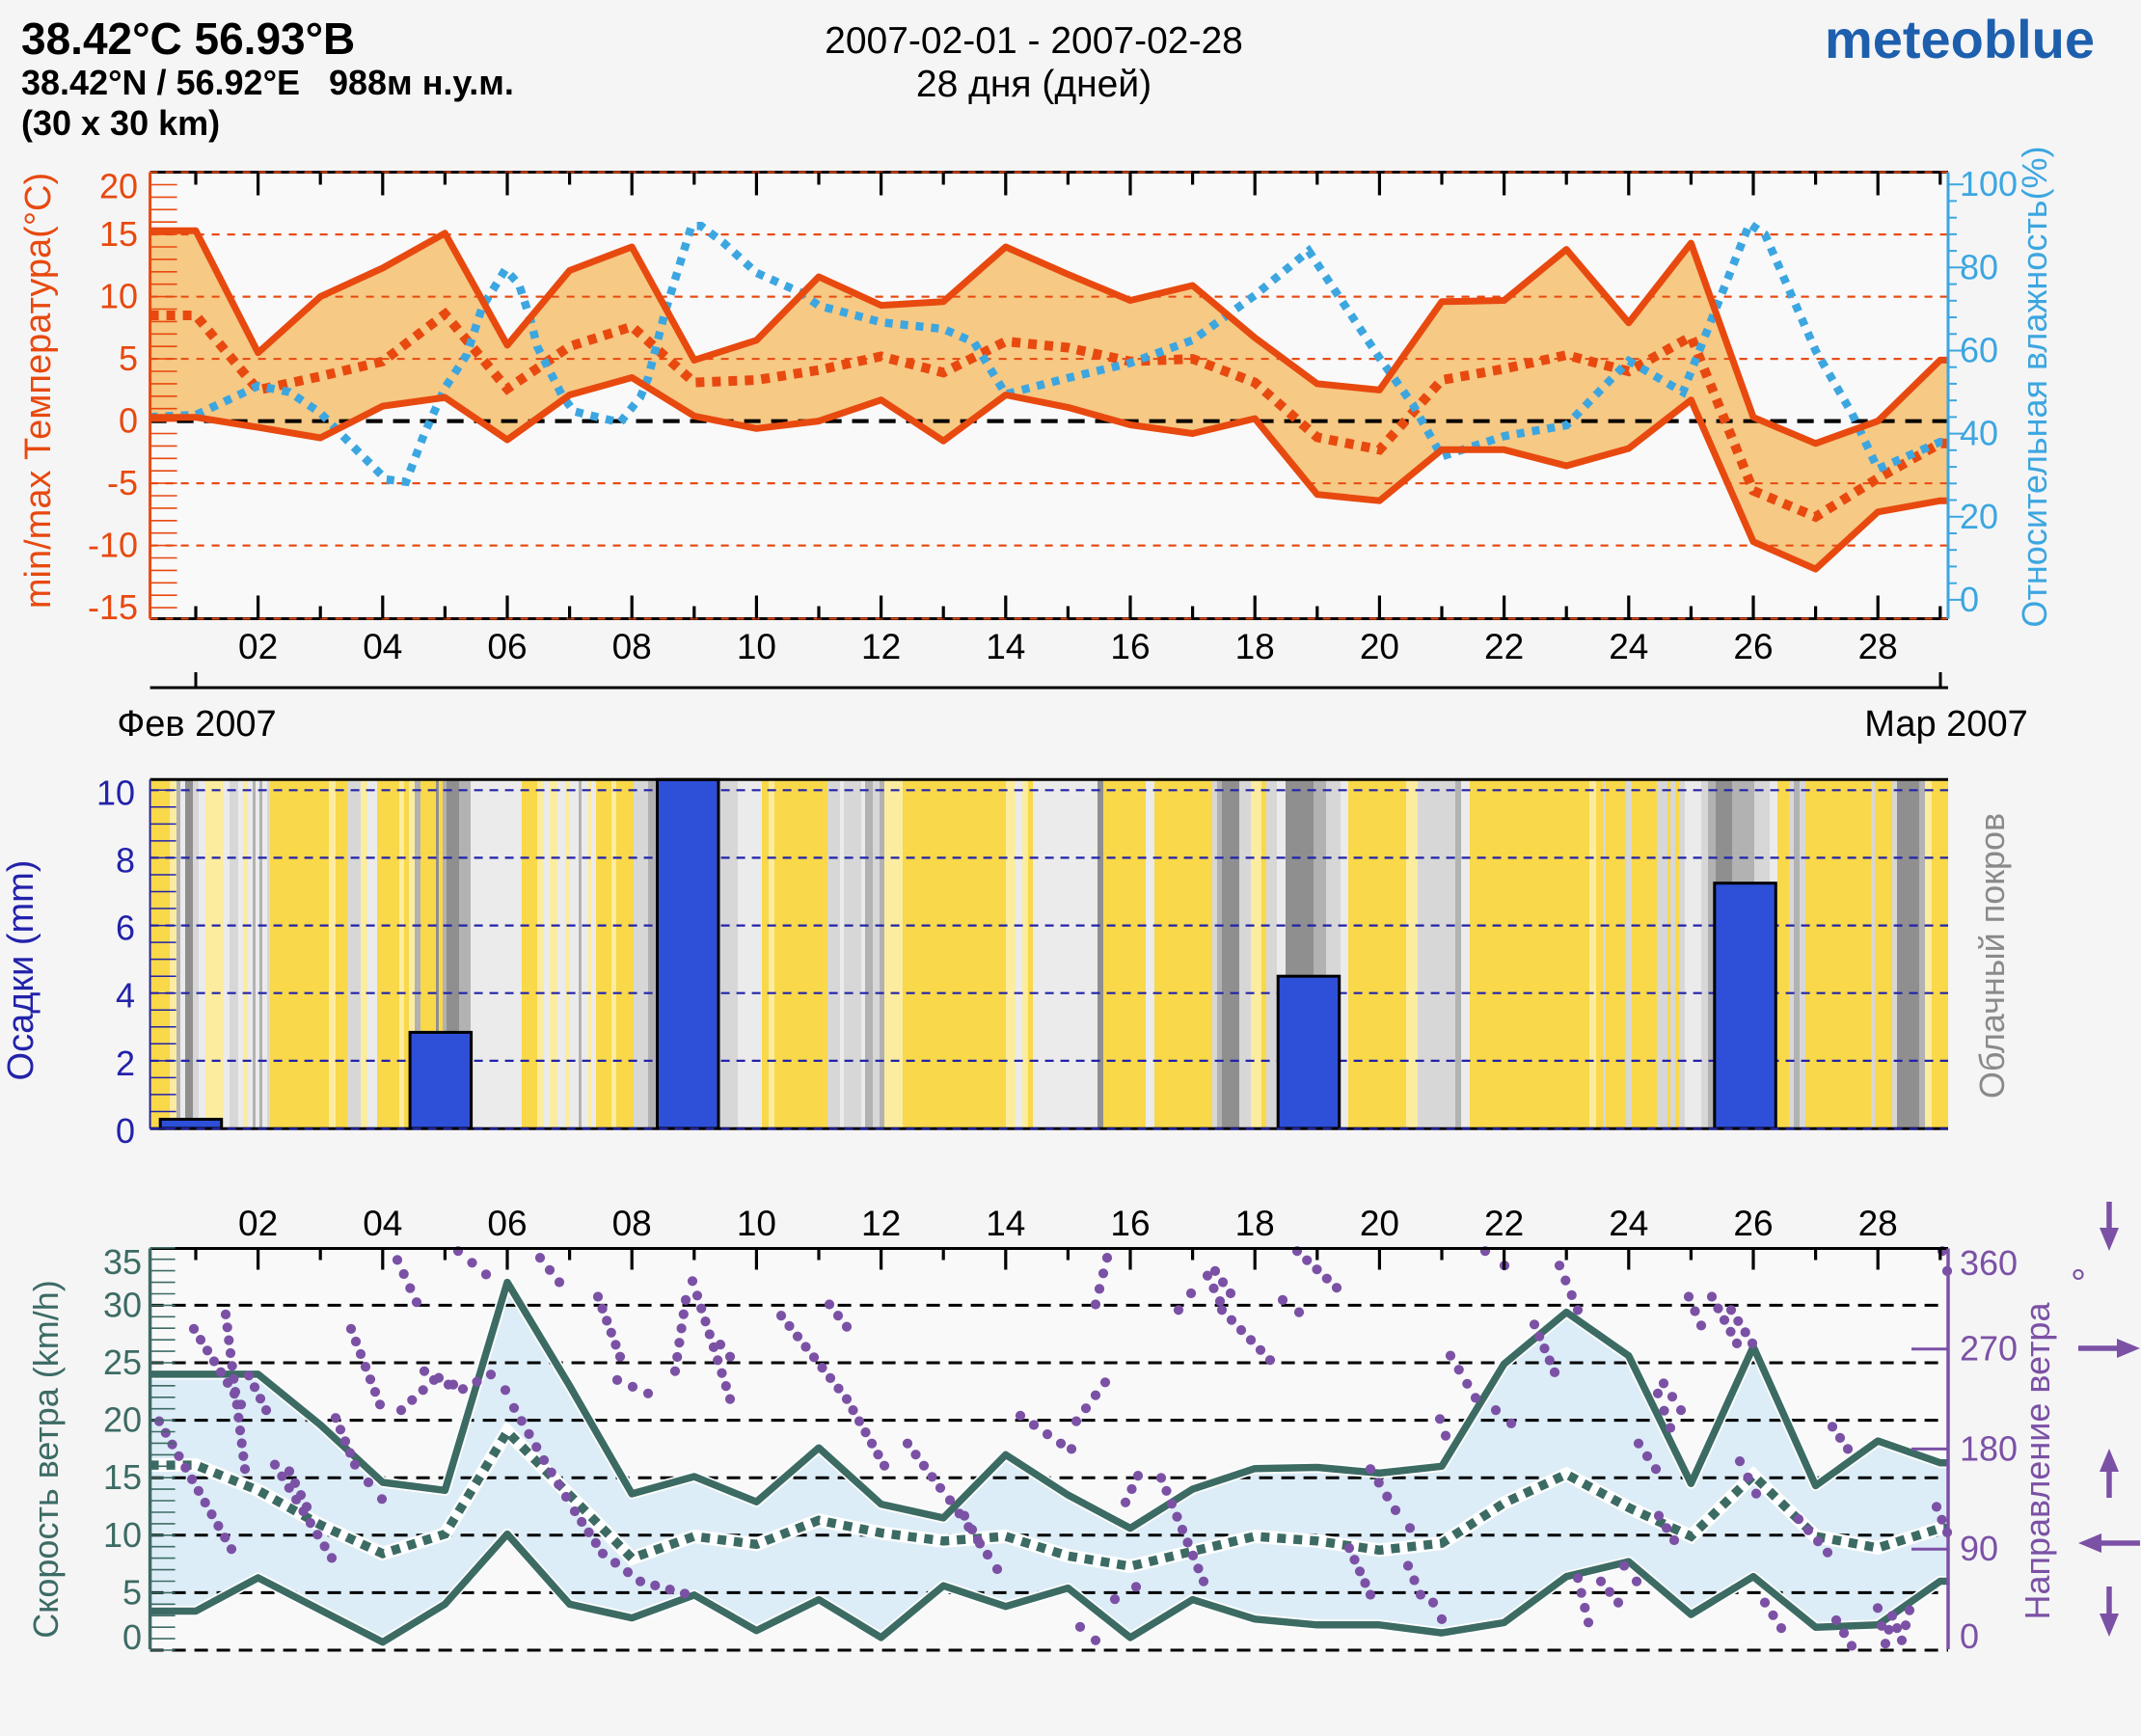 This screenshot has height=1736, width=2141. What do you see at coordinates (2038, 1461) in the screenshot?
I see `svg-text: Направление ветра` at bounding box center [2038, 1461].